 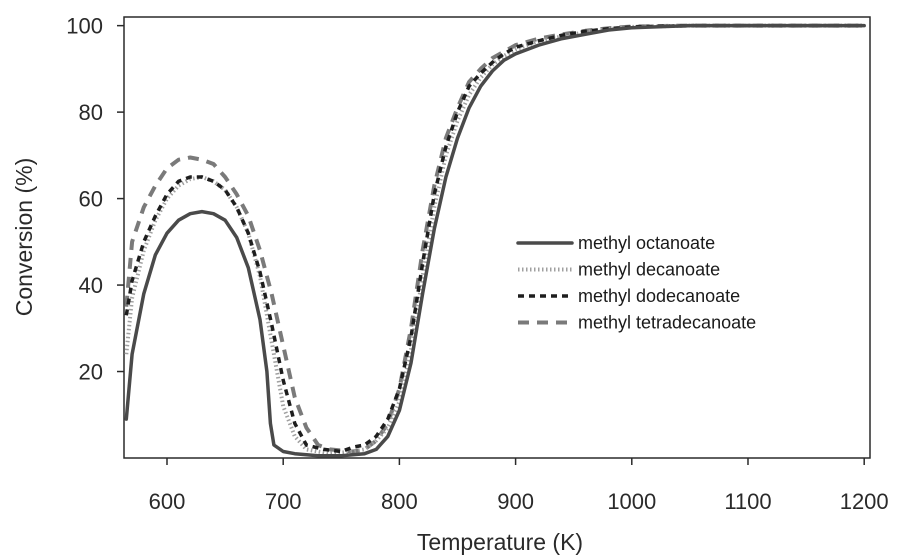 I want to click on y-axis-title: Conversion (%), so click(x=24, y=237).